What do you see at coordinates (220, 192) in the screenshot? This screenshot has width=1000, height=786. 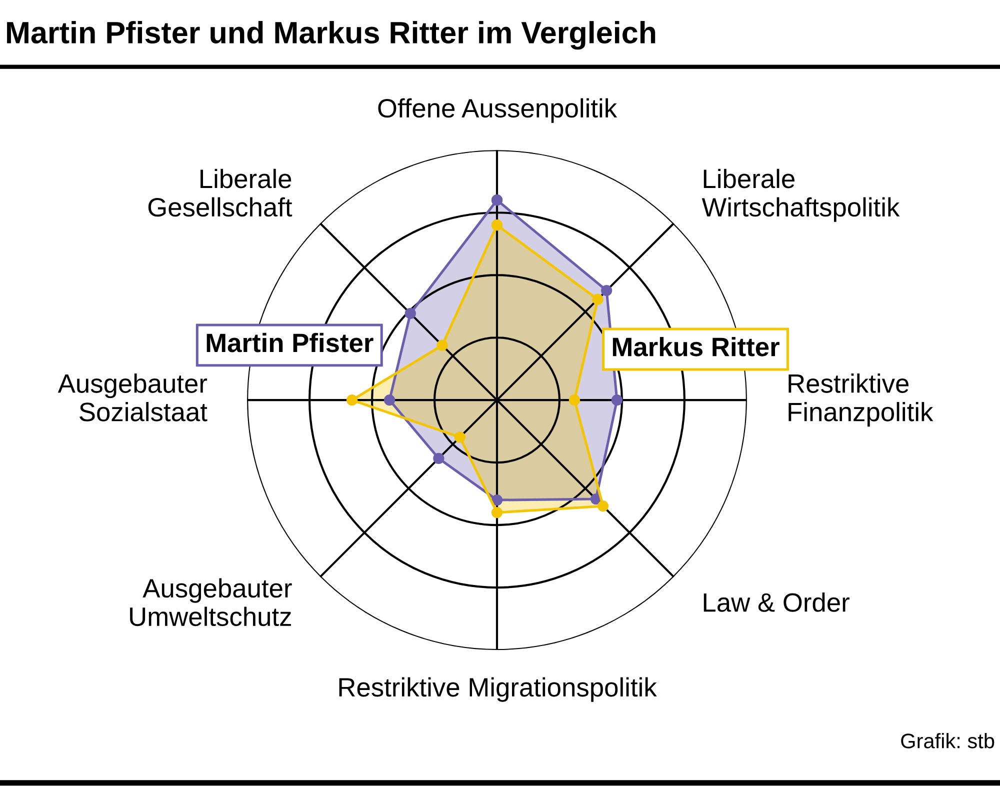 I see `spoke-label: Liberale Gesellschaft` at bounding box center [220, 192].